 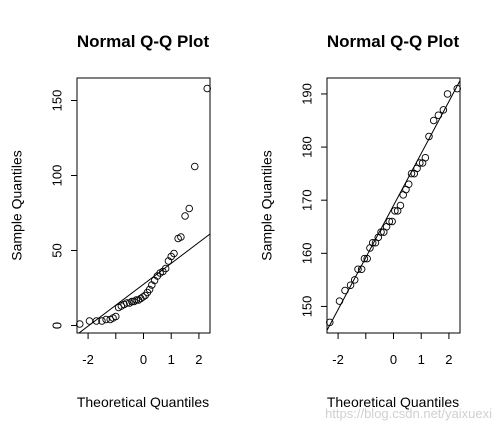 I want to click on y-tick-label: 180, so click(x=306, y=147).